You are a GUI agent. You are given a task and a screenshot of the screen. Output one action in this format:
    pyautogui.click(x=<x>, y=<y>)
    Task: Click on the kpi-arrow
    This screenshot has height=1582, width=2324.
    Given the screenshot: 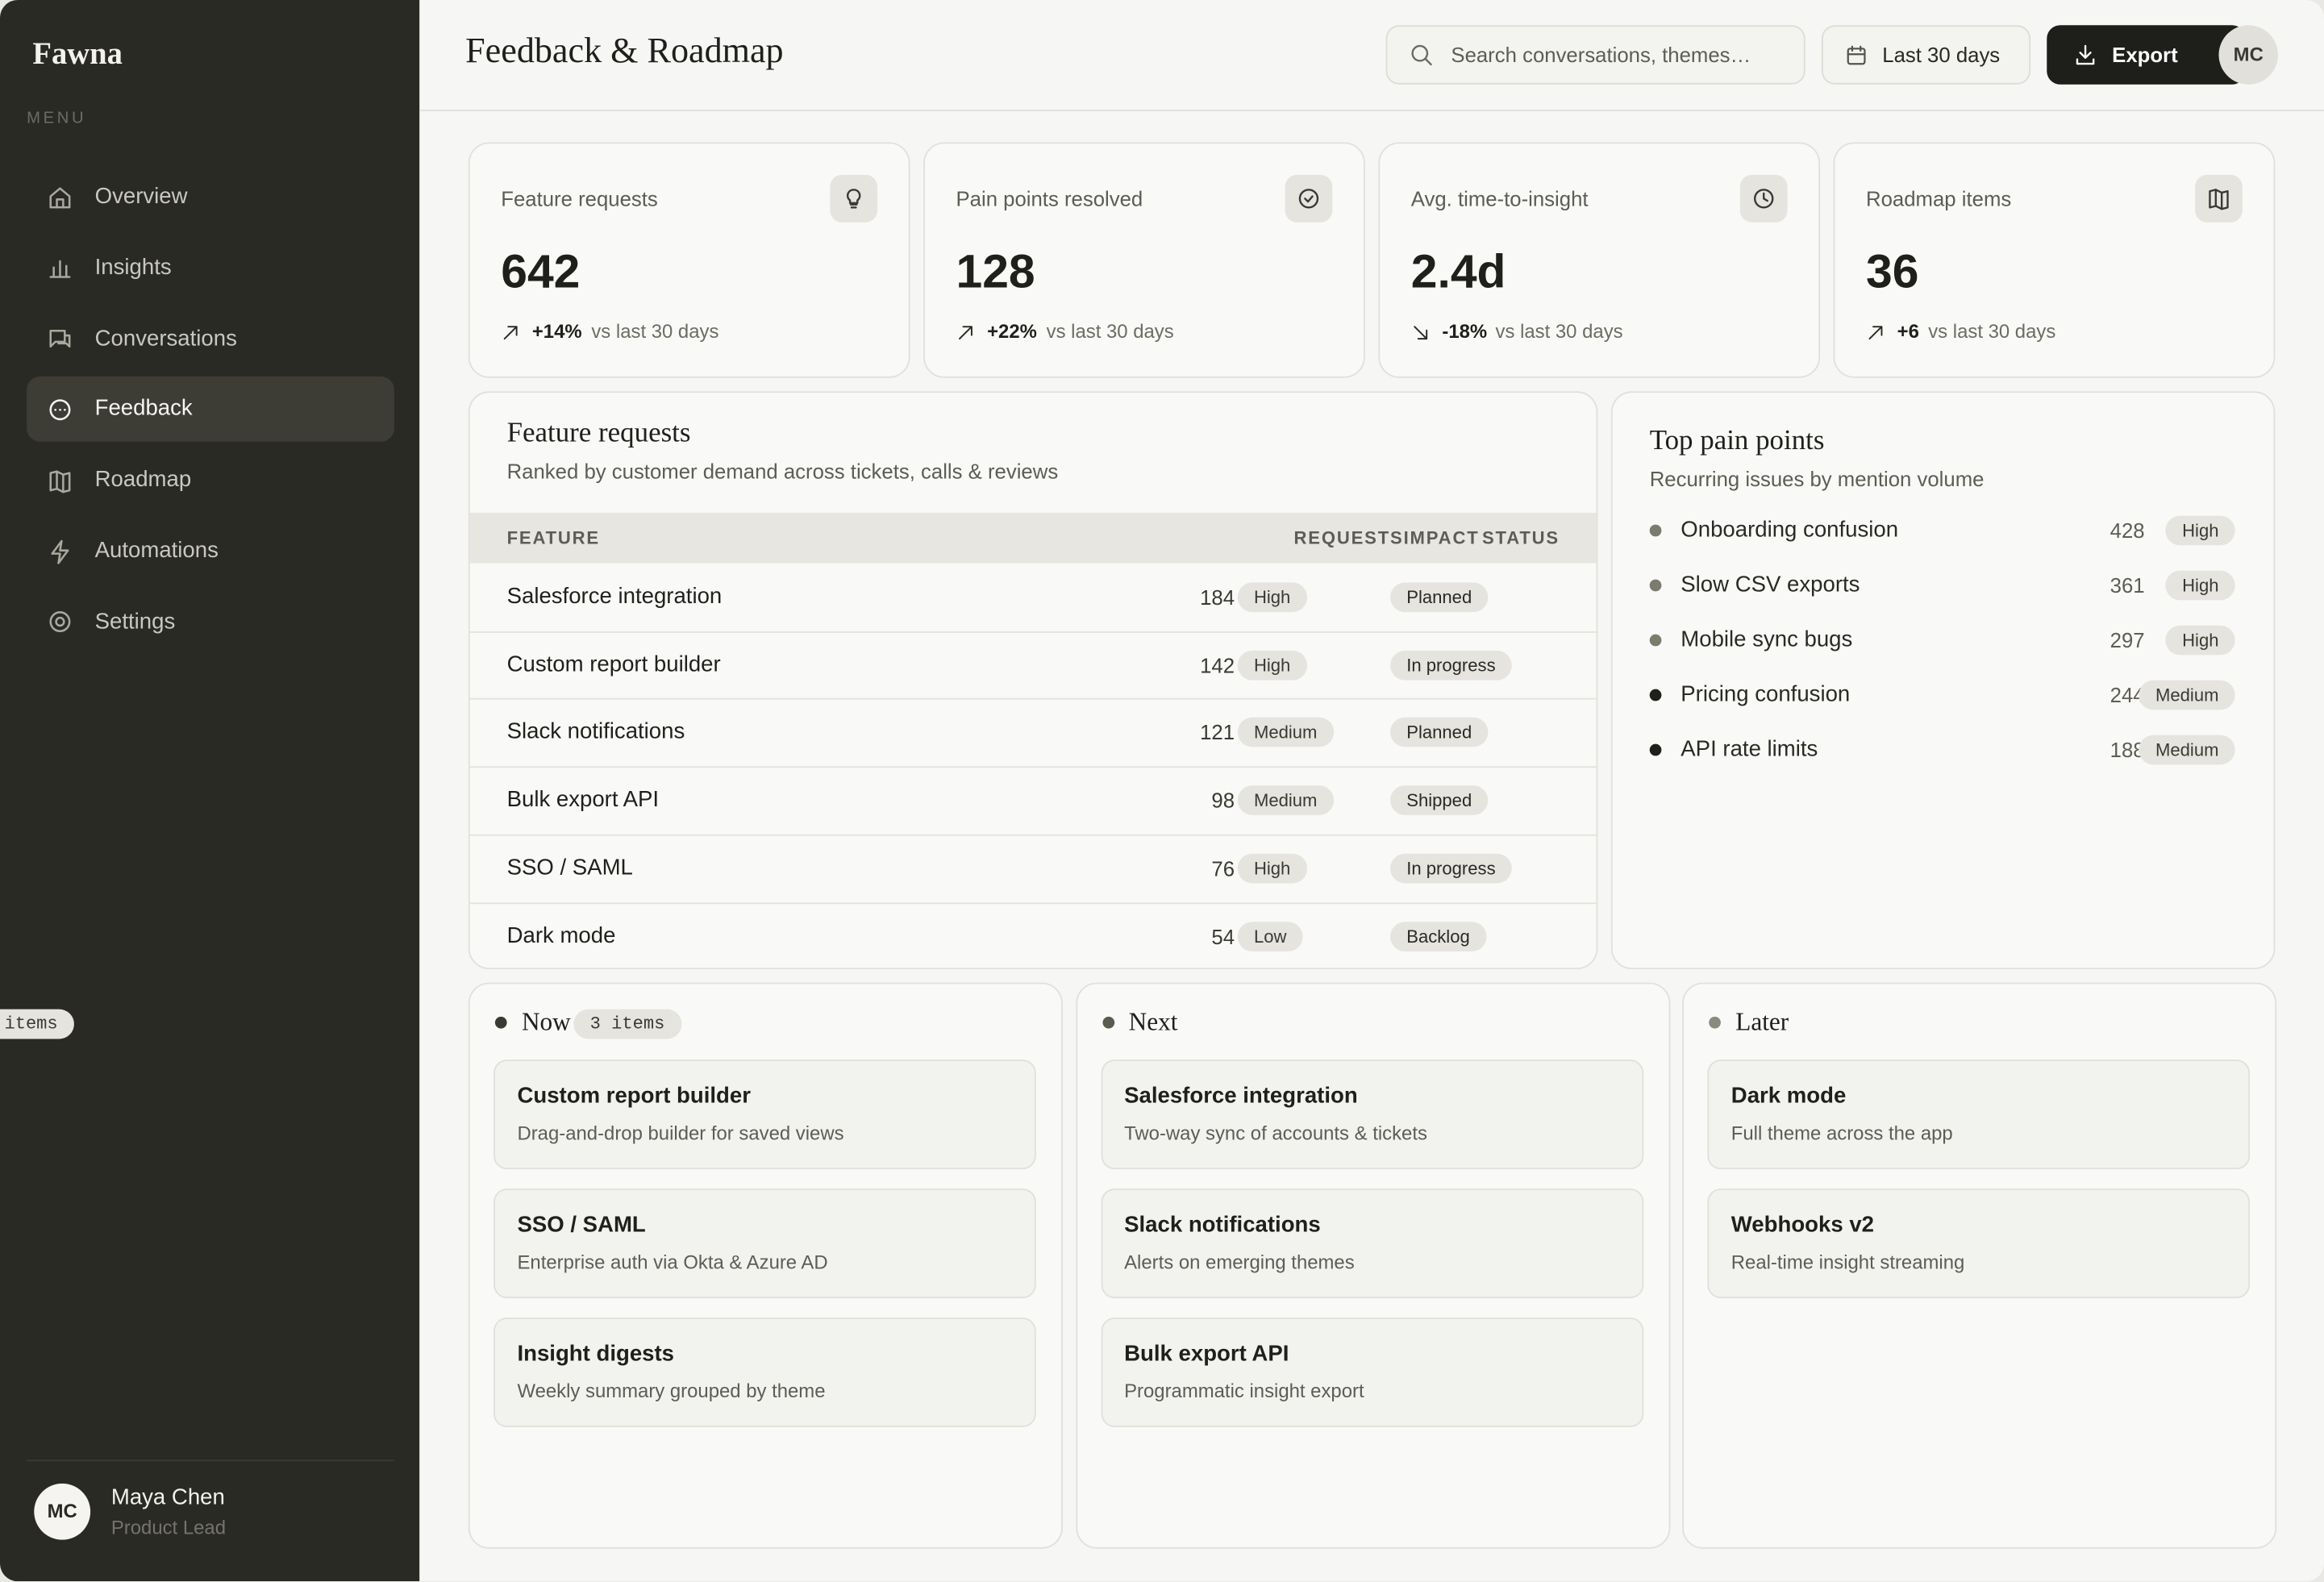 What is the action you would take?
    pyautogui.click(x=1421, y=332)
    